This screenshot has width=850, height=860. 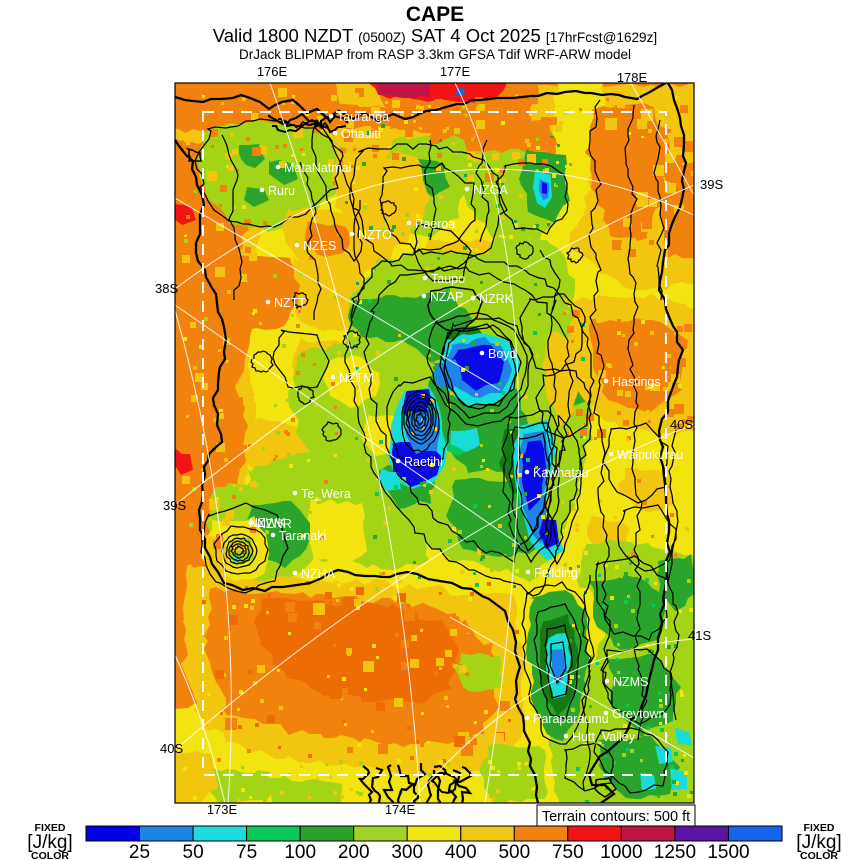 What do you see at coordinates (407, 851) in the screenshot?
I see `svg-text: 300` at bounding box center [407, 851].